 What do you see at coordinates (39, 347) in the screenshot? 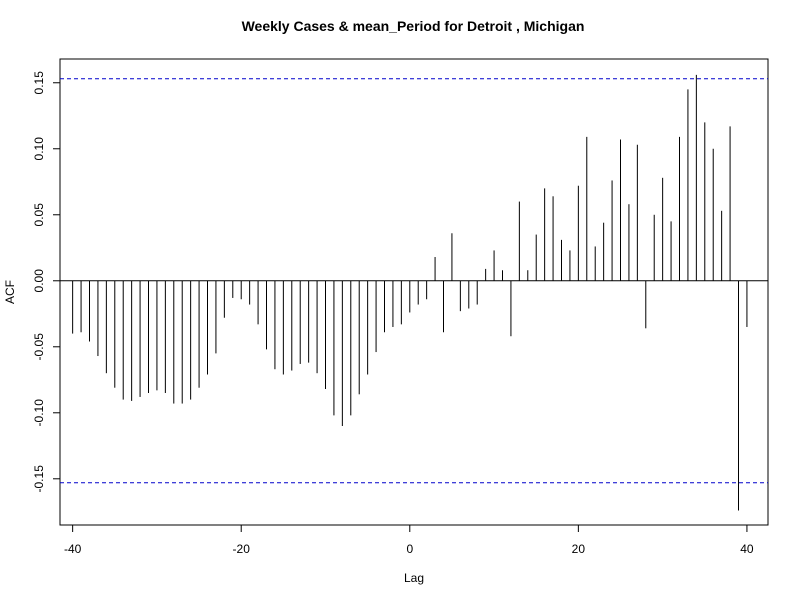
I see `y-tick-label: -0.05` at bounding box center [39, 347].